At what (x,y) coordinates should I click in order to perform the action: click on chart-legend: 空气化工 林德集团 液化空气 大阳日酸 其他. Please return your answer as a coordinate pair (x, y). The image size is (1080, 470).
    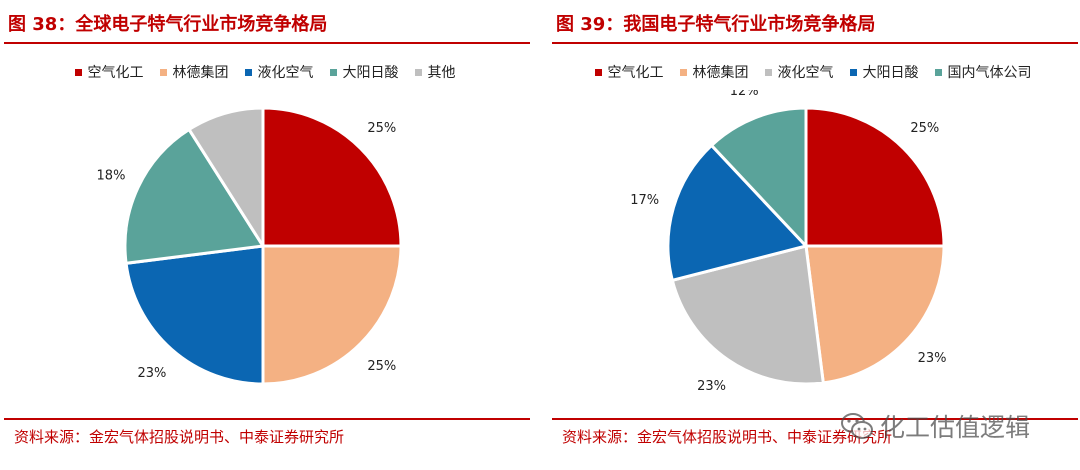
    Looking at the image, I should click on (265, 72).